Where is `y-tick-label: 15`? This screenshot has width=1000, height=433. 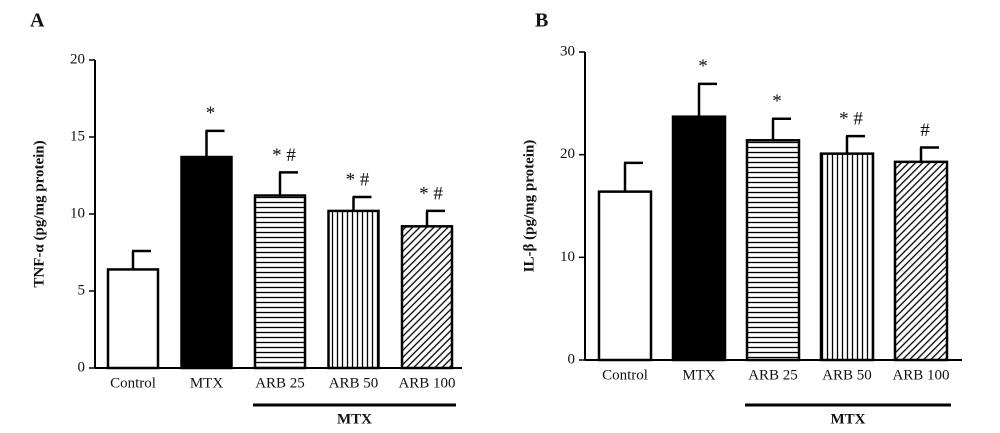
y-tick-label: 15 is located at coordinates (77, 136).